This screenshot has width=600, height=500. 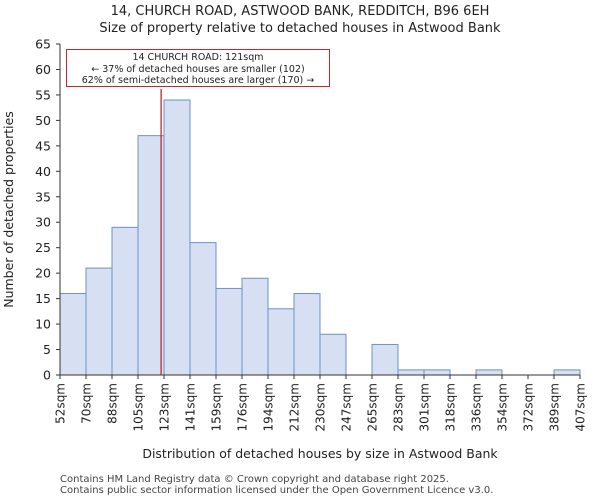 I want to click on y-tick-label: 65, so click(x=43, y=44).